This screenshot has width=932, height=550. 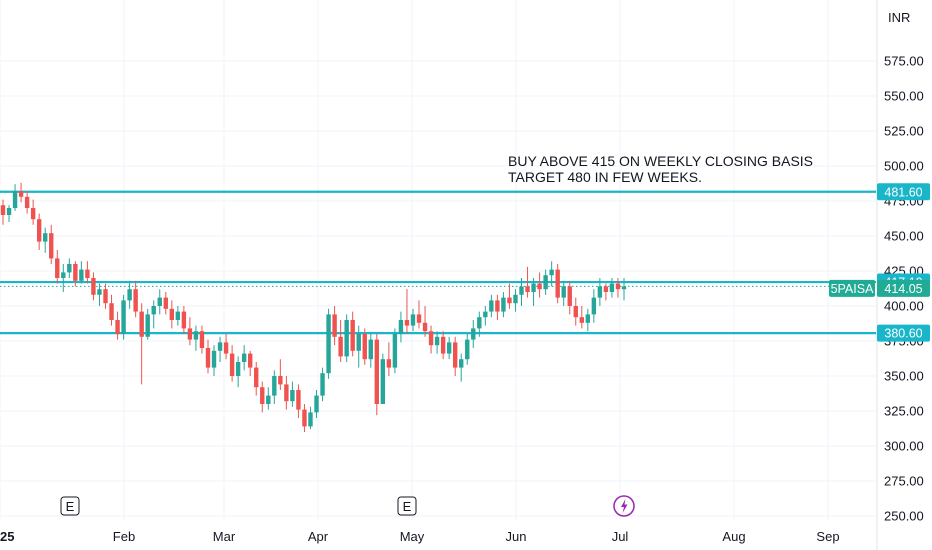 I want to click on y-tick-label: 400.00, so click(x=904, y=306).